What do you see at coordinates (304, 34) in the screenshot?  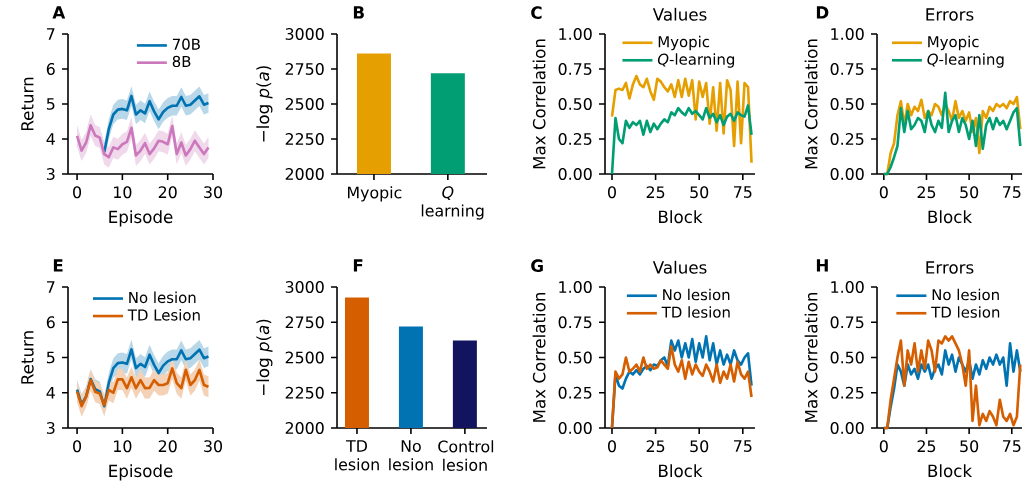 I see `y-tick-label: 3000` at bounding box center [304, 34].